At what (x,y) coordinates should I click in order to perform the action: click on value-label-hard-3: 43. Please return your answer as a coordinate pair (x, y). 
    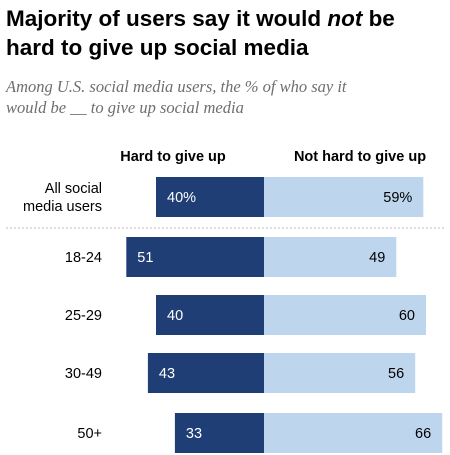
    Looking at the image, I should click on (167, 374).